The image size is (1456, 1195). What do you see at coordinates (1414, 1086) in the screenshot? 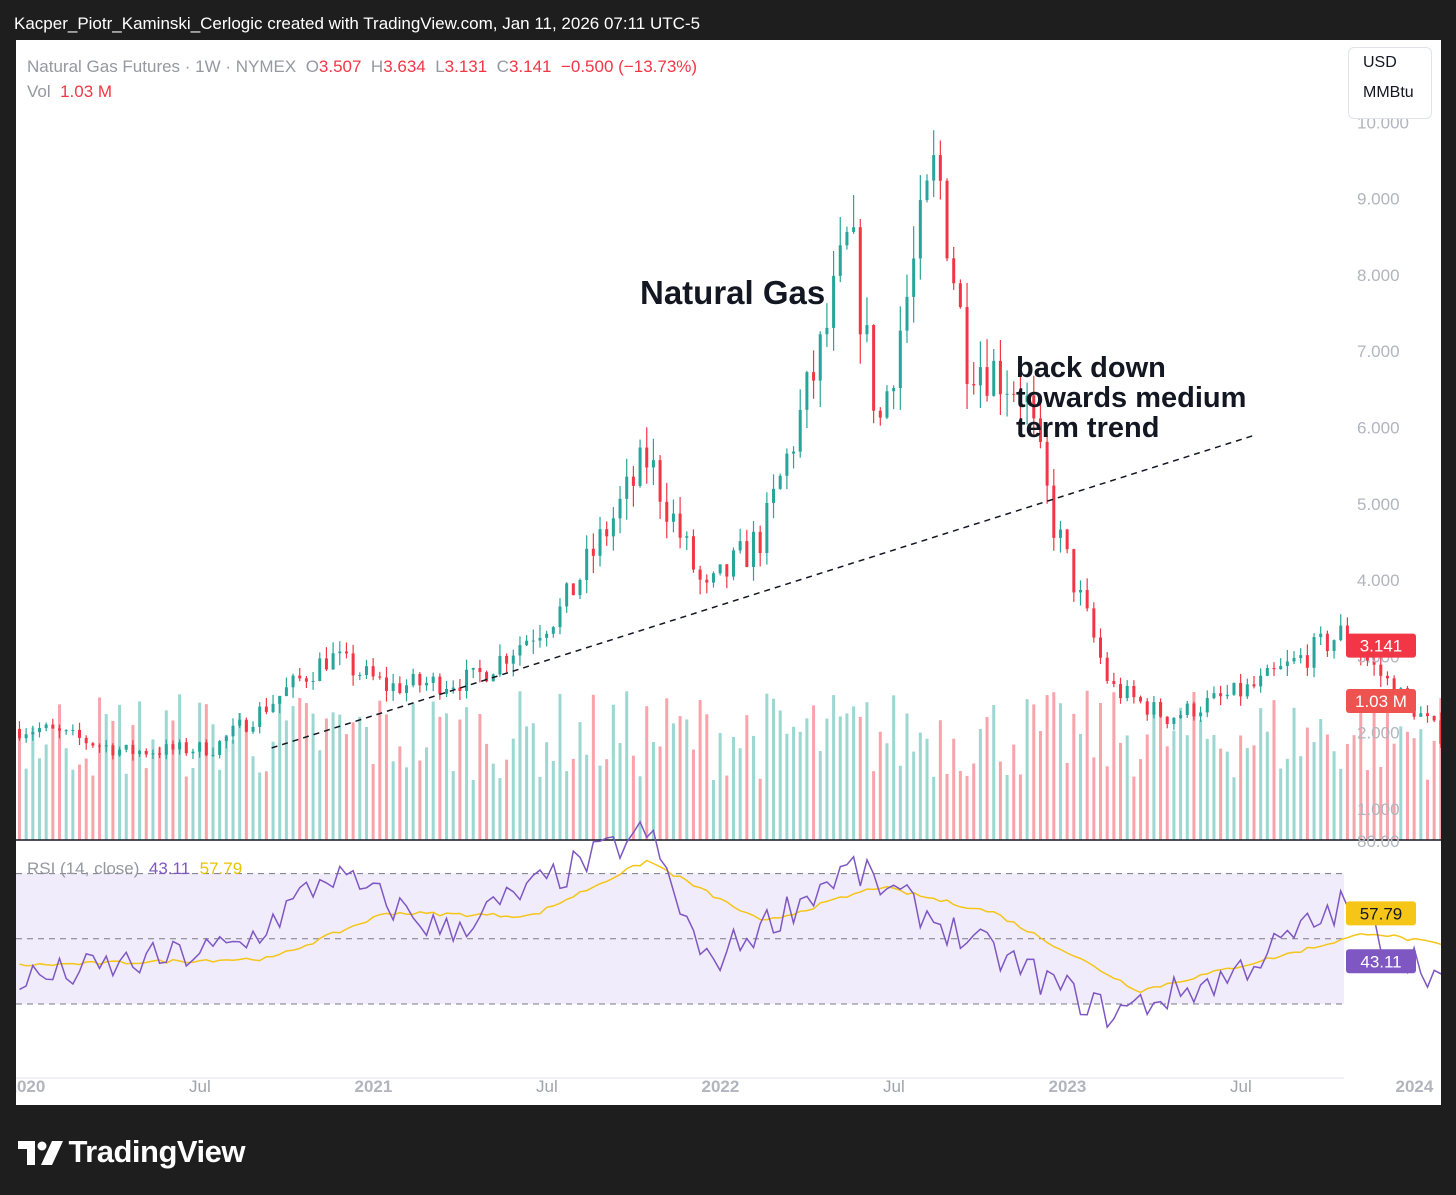
I see `time-axis-label: 2024` at bounding box center [1414, 1086].